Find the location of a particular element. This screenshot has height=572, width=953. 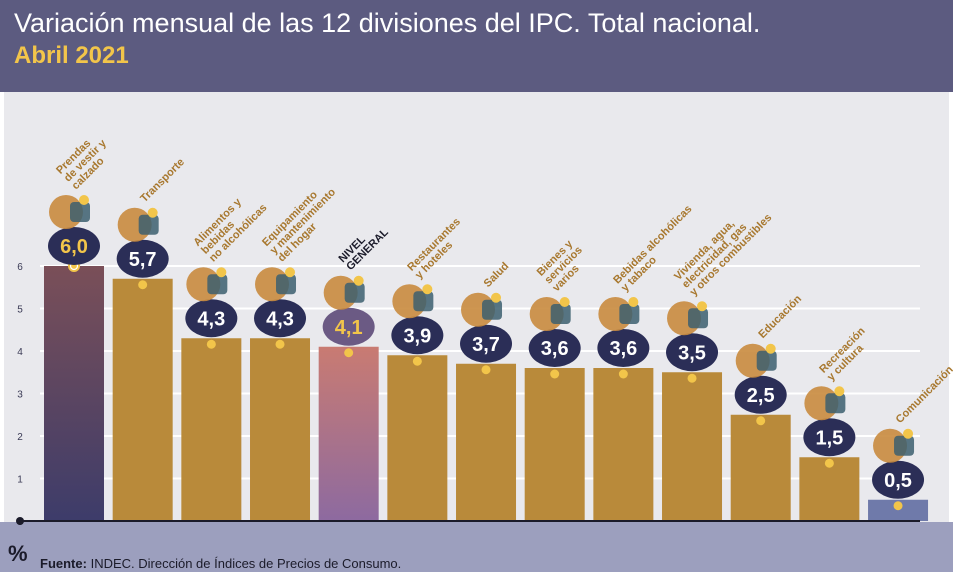

value-label: 2,5 is located at coordinates (761, 396).